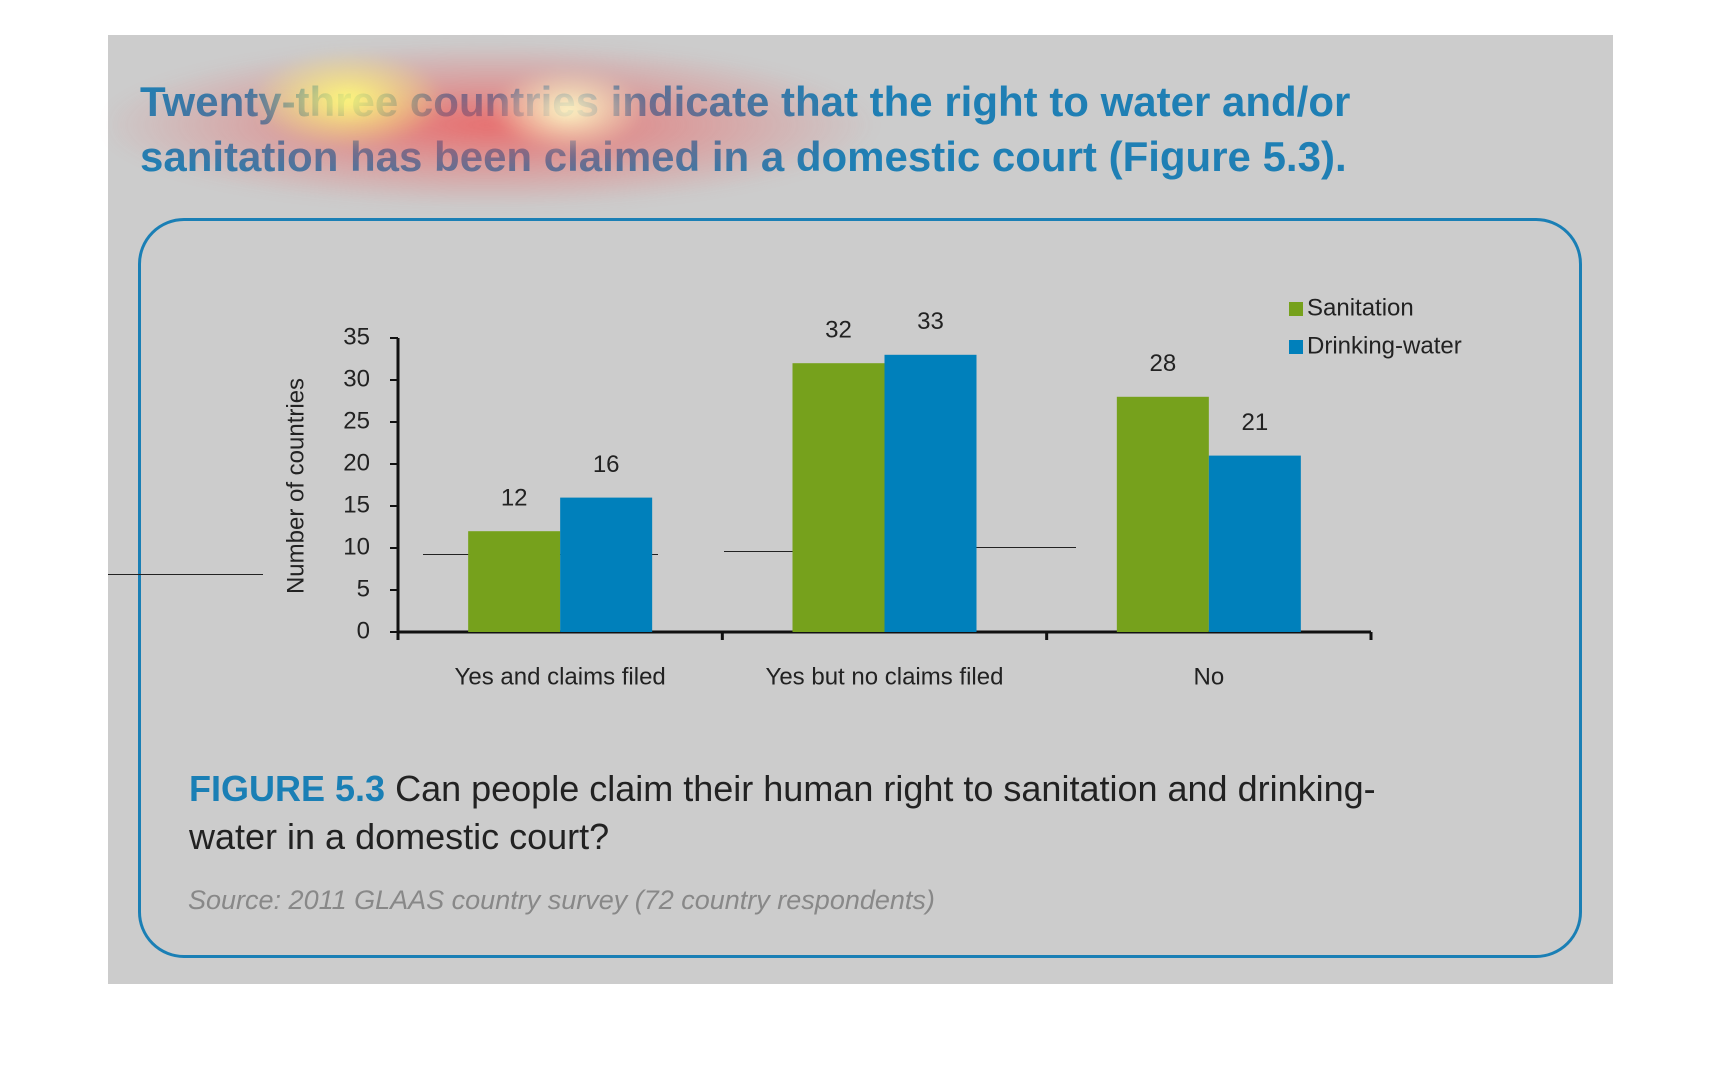 The width and height of the screenshot is (1714, 1074). What do you see at coordinates (356, 336) in the screenshot?
I see `y-tick-label: 35` at bounding box center [356, 336].